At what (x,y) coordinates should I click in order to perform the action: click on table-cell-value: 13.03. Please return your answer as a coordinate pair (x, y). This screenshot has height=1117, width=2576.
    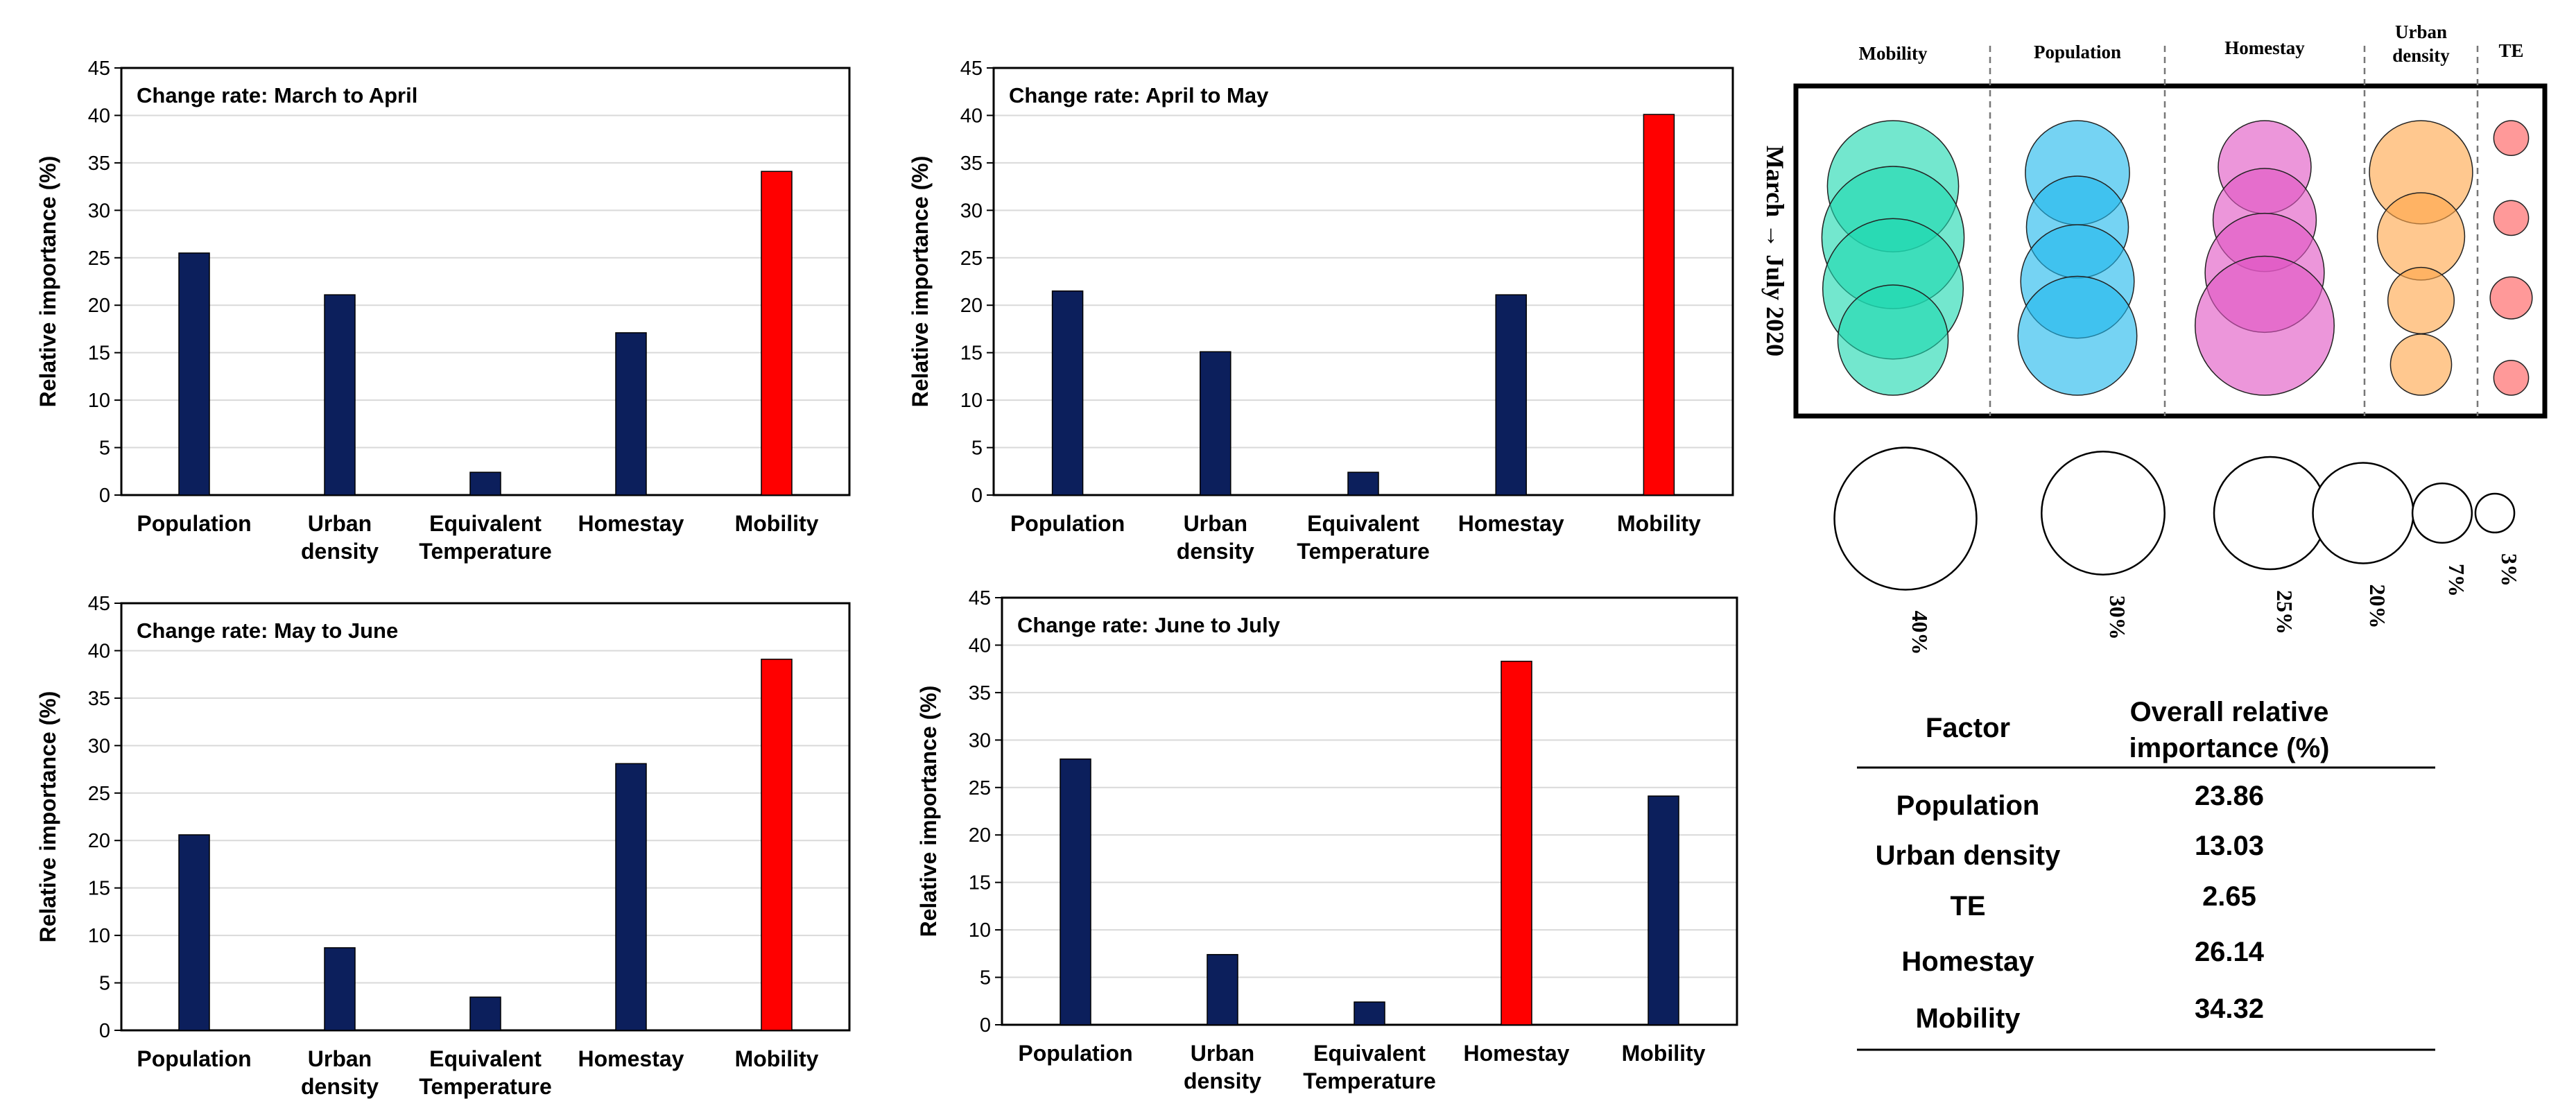
    Looking at the image, I should click on (2229, 846).